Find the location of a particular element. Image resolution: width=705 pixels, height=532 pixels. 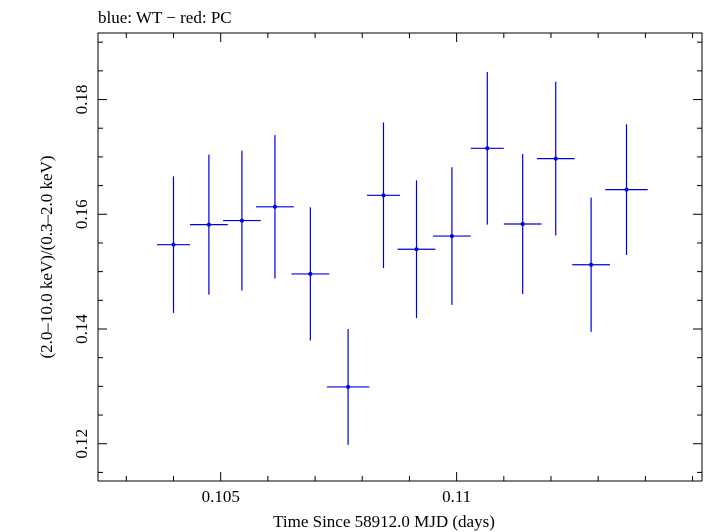

y-tick-label: 0.18 is located at coordinates (81, 100).